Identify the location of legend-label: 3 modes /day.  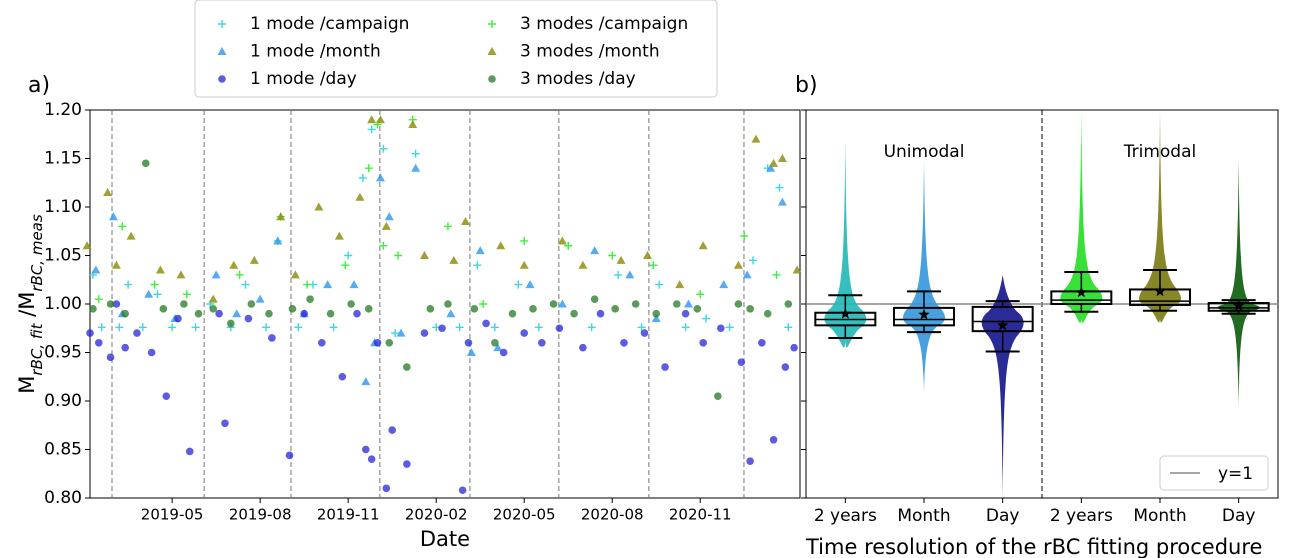
(578, 79).